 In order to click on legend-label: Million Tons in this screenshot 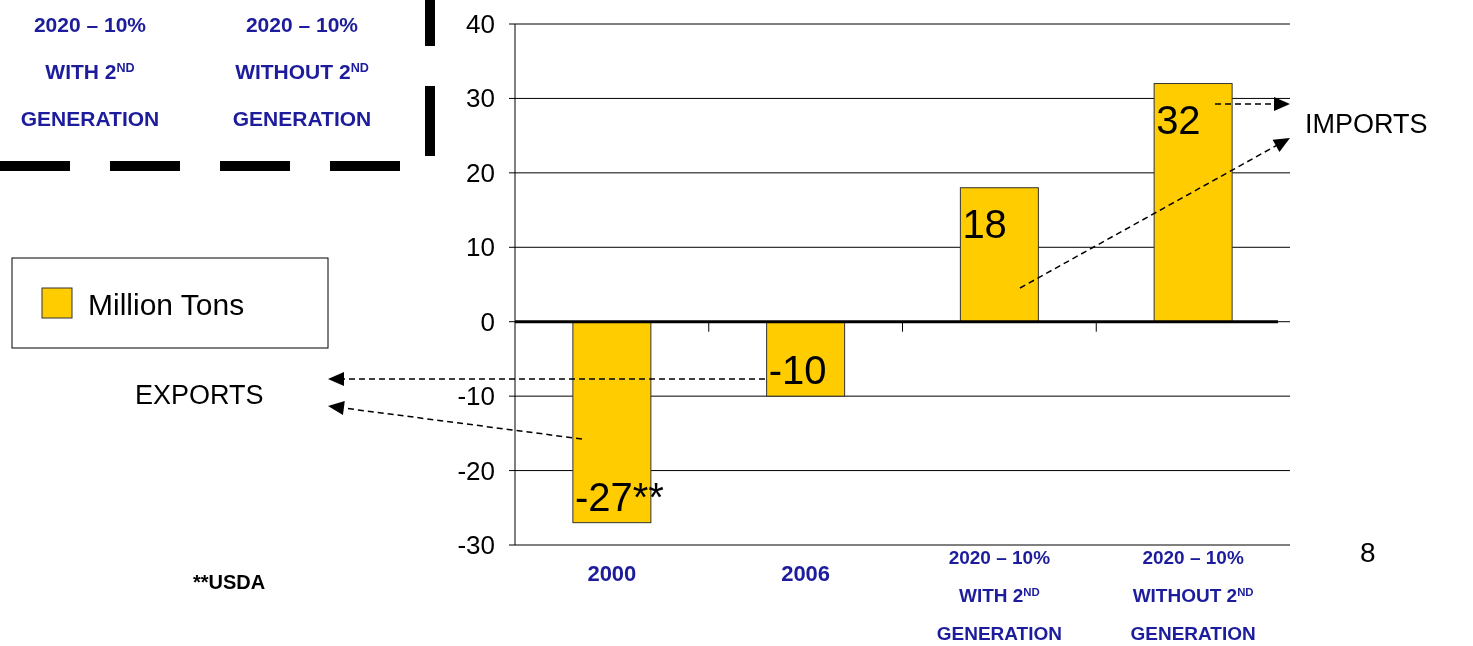, I will do `click(166, 304)`.